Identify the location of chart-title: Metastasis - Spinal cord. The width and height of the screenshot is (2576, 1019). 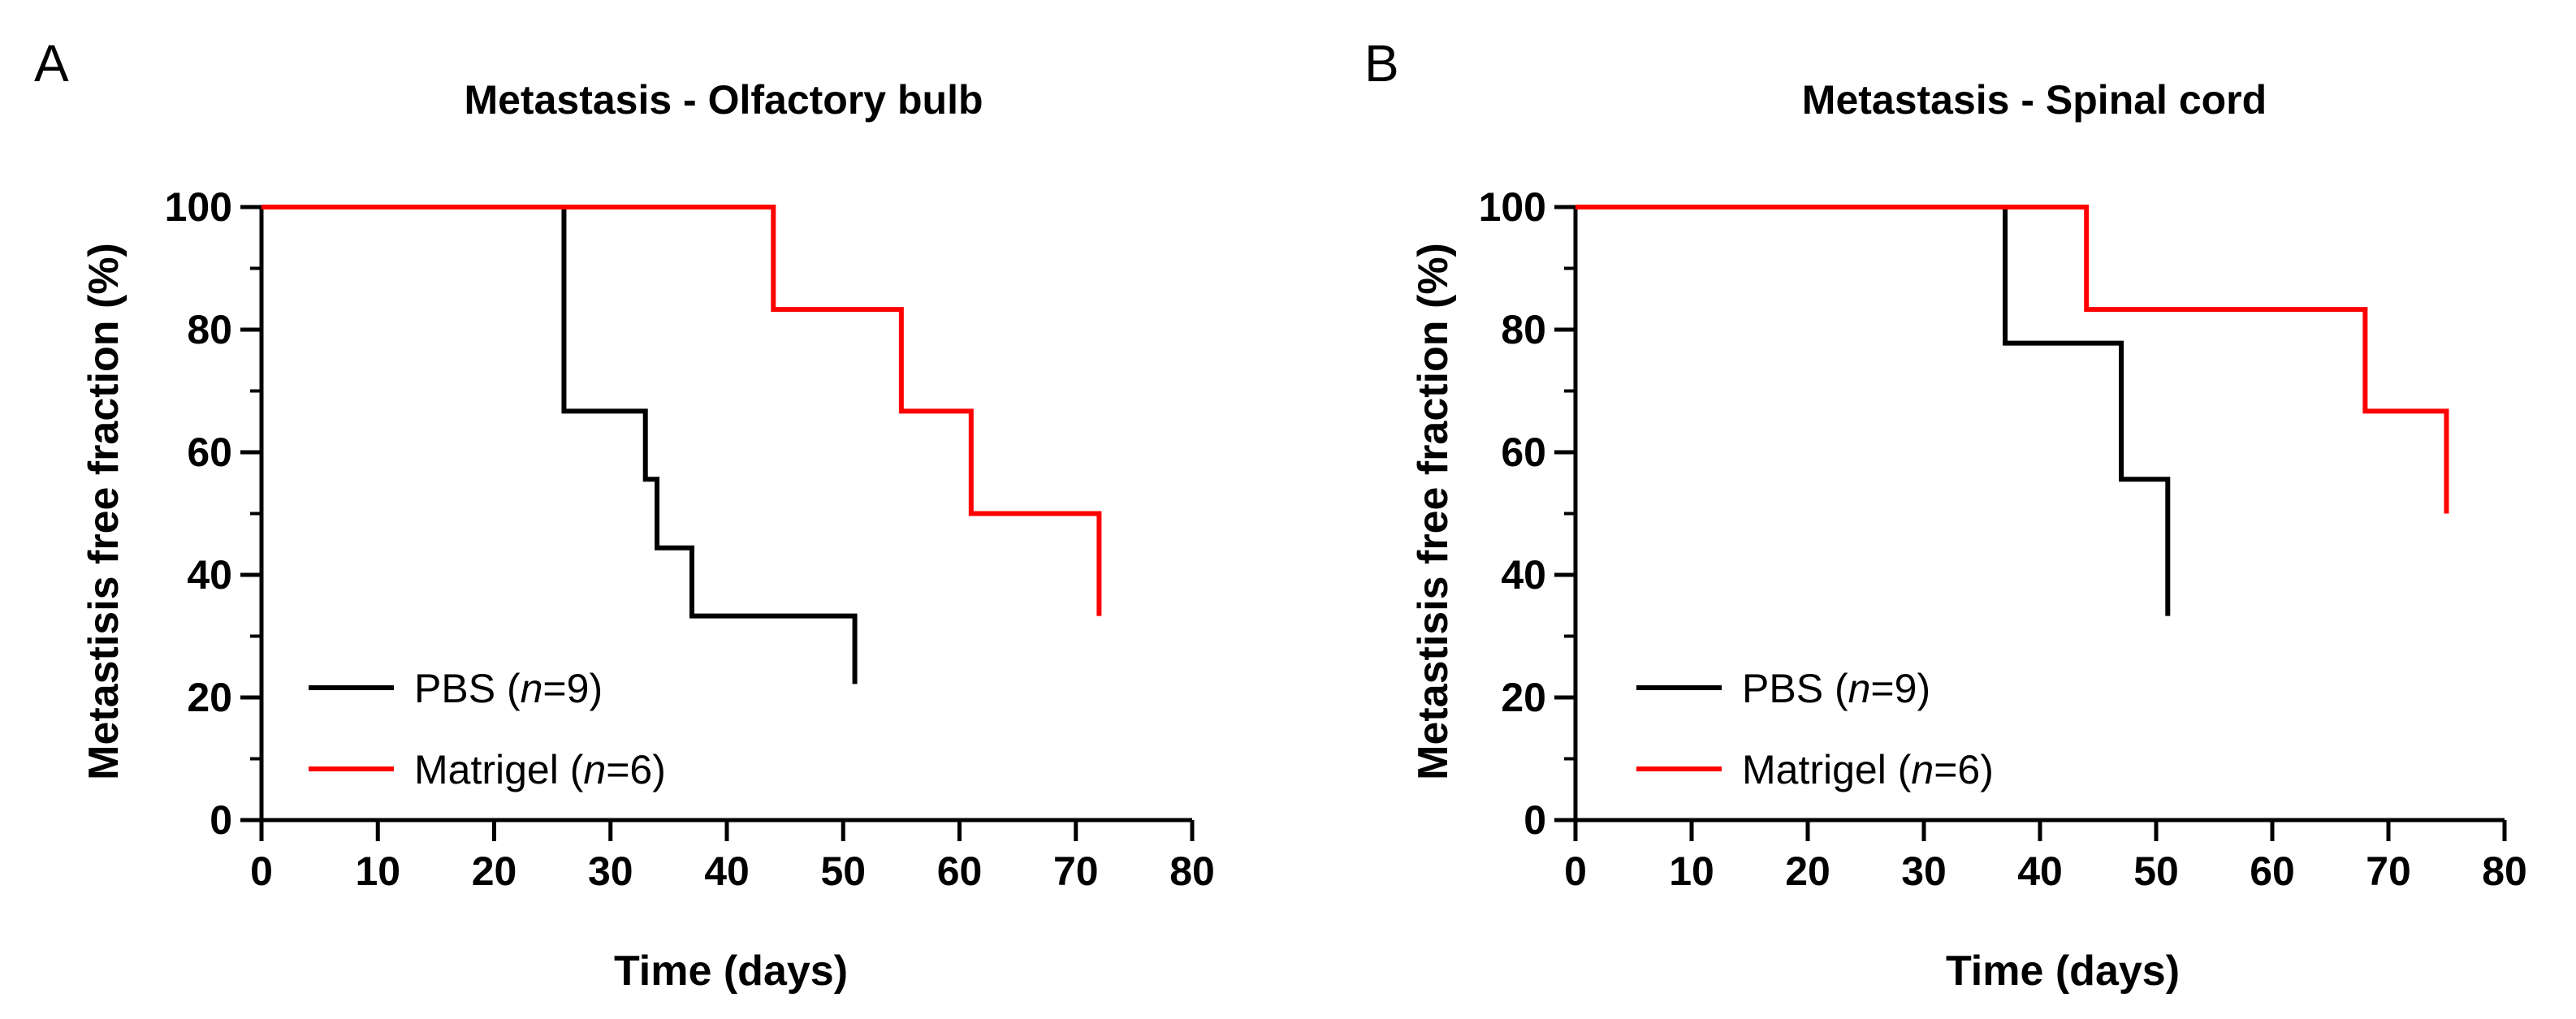
(2034, 100).